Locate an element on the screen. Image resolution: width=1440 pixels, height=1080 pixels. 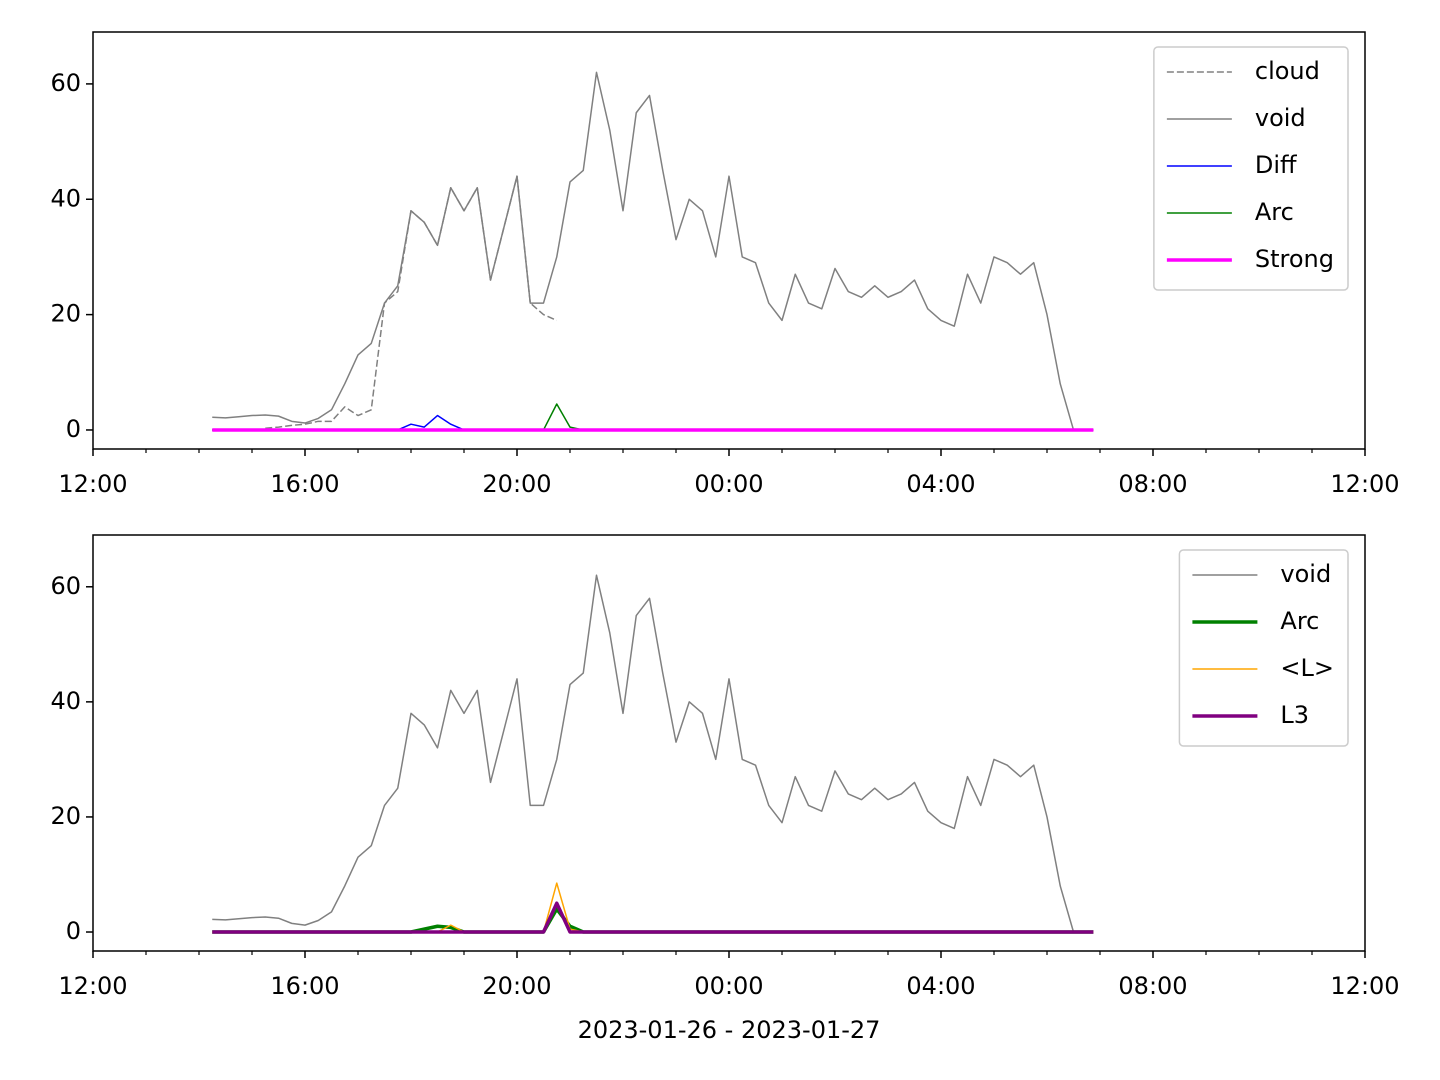
legend: void Arc <L> L3 is located at coordinates (1263, 648).